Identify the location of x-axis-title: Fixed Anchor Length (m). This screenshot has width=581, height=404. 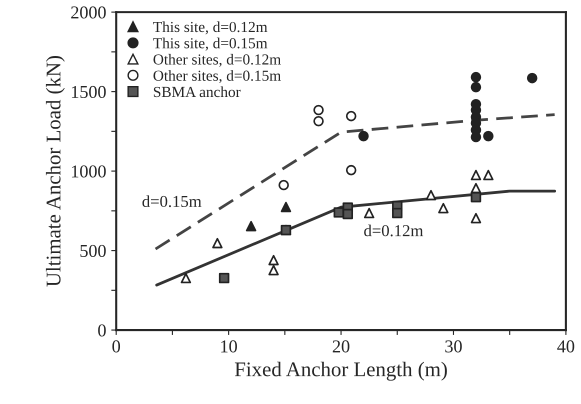
(340, 371).